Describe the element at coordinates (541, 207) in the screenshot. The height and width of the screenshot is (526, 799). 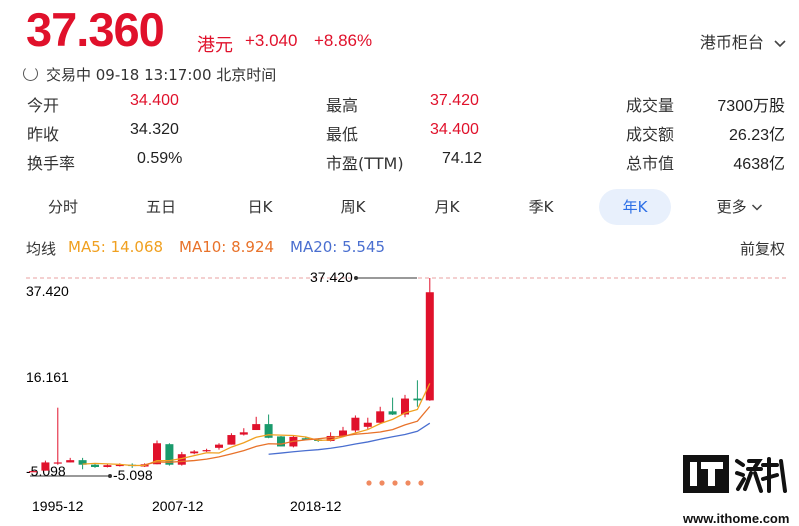
I see `tab-quarterly-k: 季K` at that location.